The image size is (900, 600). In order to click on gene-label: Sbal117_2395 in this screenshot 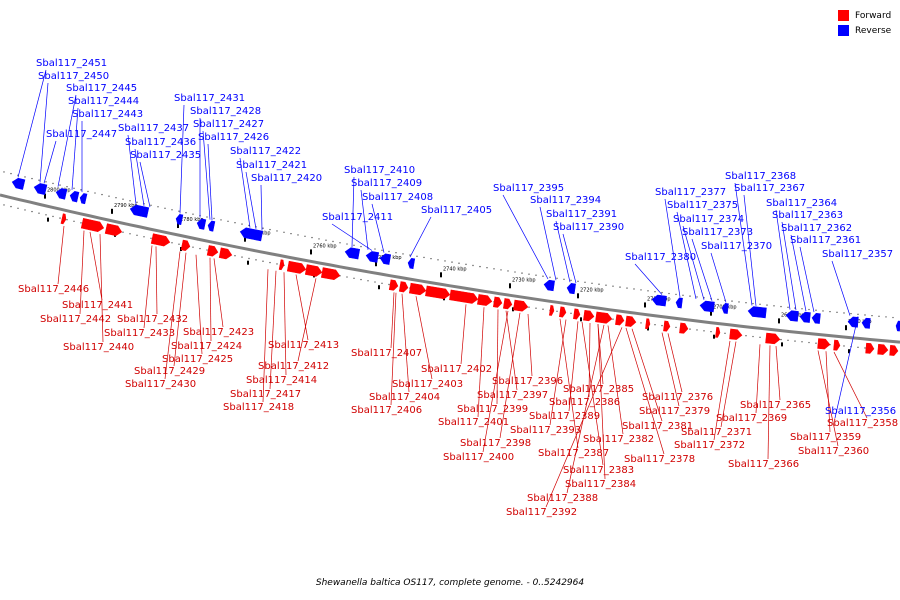, I will do `click(528, 188)`.